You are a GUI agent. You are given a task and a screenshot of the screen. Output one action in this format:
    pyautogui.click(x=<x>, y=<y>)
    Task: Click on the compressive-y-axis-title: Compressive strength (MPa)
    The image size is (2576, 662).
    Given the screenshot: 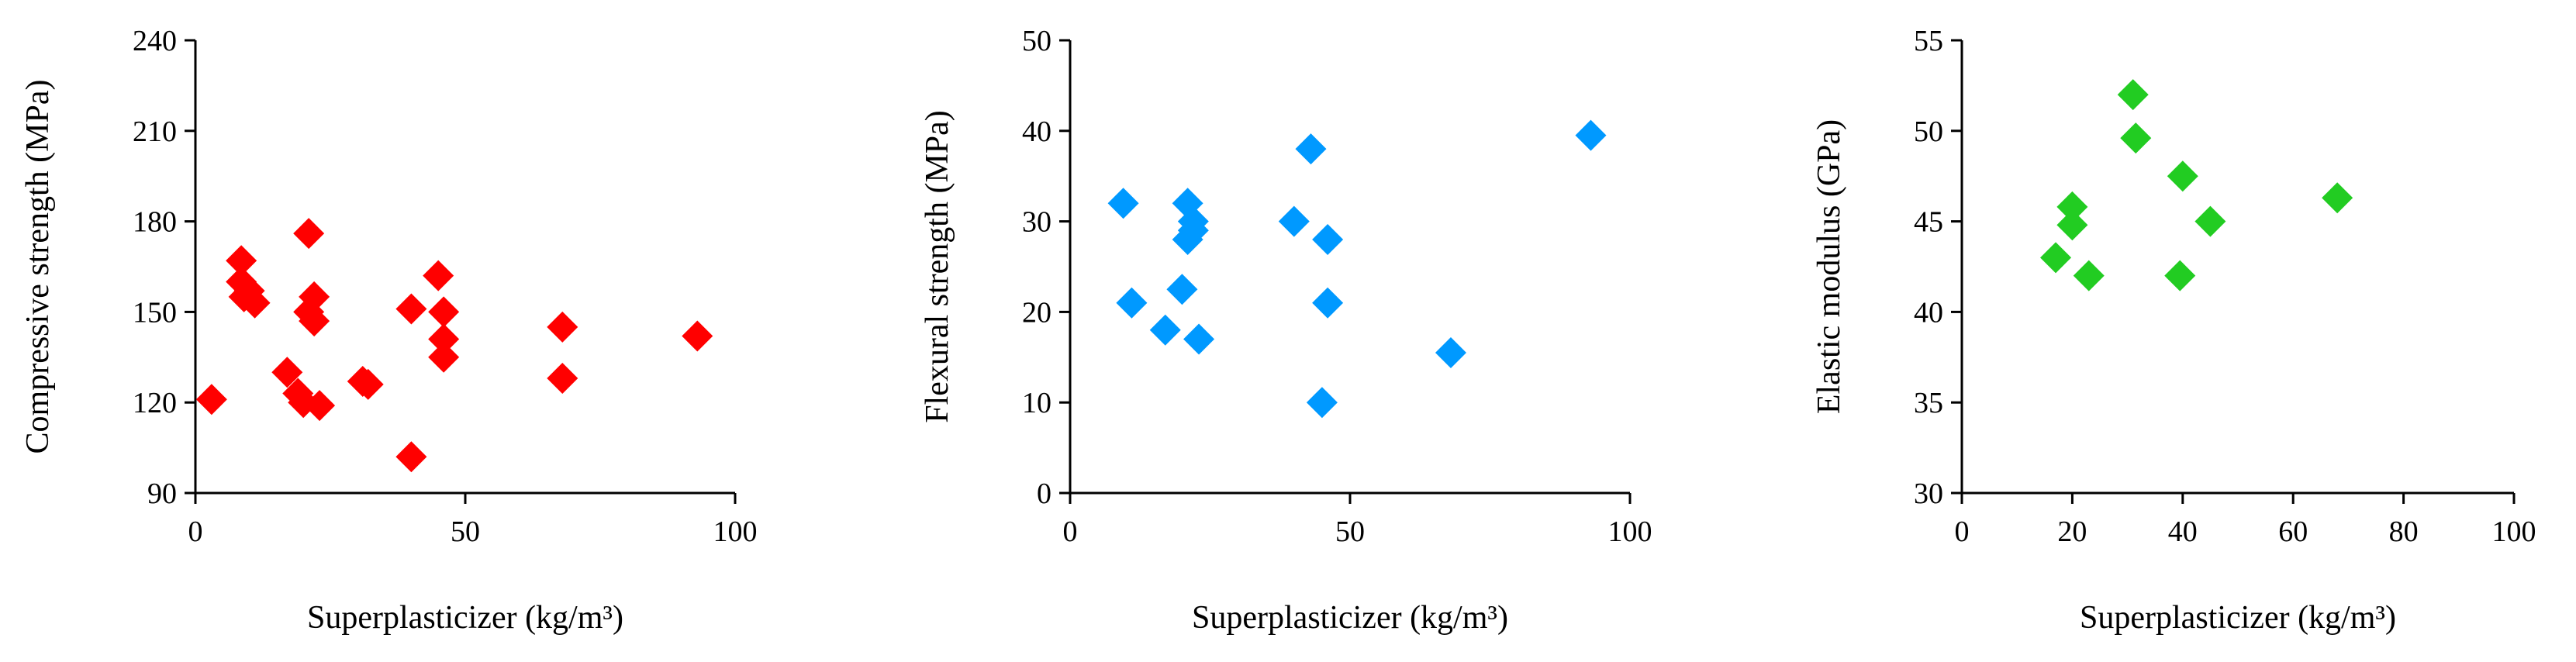 What is the action you would take?
    pyautogui.click(x=38, y=267)
    